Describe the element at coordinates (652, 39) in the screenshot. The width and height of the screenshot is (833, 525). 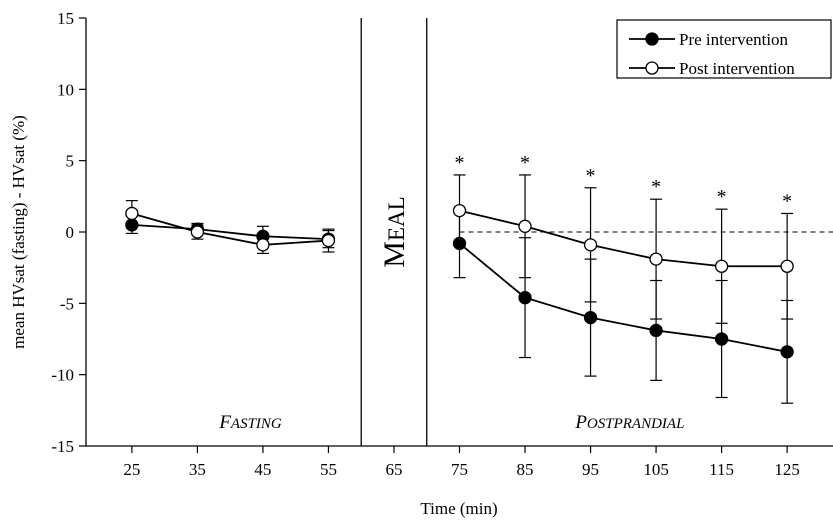
I see `legend-marker-filled` at that location.